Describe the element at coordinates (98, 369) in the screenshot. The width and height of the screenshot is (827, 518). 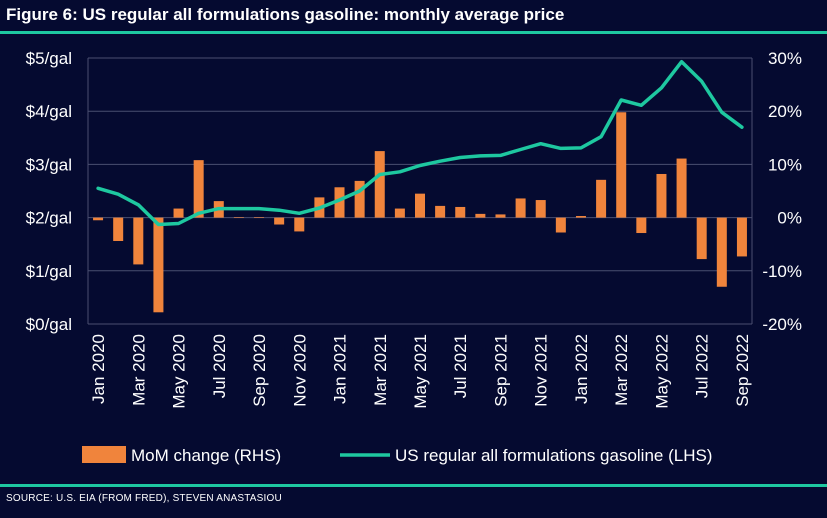
I see `x-axis-tick-label: Jan 2020` at that location.